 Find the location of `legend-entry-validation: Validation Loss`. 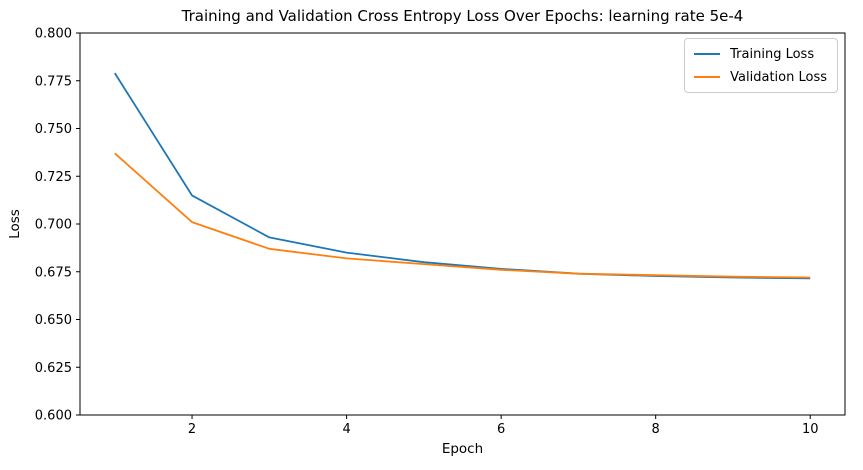

legend-entry-validation: Validation Loss is located at coordinates (760, 77).